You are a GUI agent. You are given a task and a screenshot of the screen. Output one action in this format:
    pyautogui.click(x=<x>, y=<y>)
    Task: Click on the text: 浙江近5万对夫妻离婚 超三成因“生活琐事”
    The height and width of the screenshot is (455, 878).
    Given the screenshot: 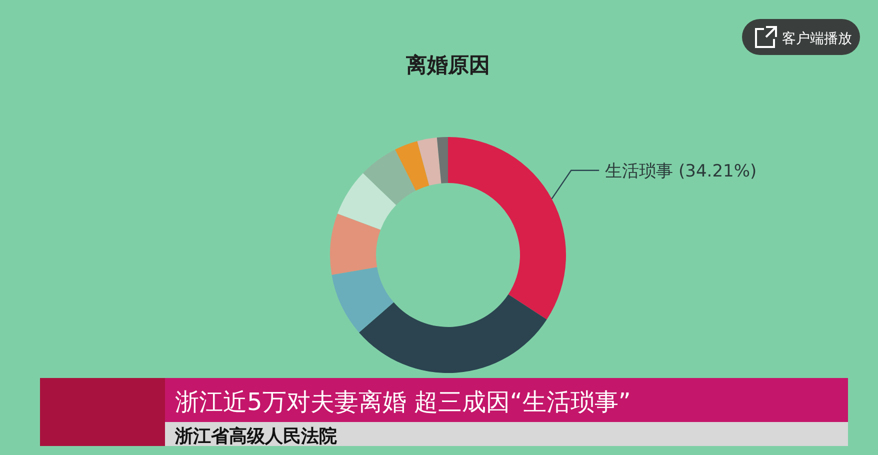 What is the action you would take?
    pyautogui.click(x=403, y=402)
    